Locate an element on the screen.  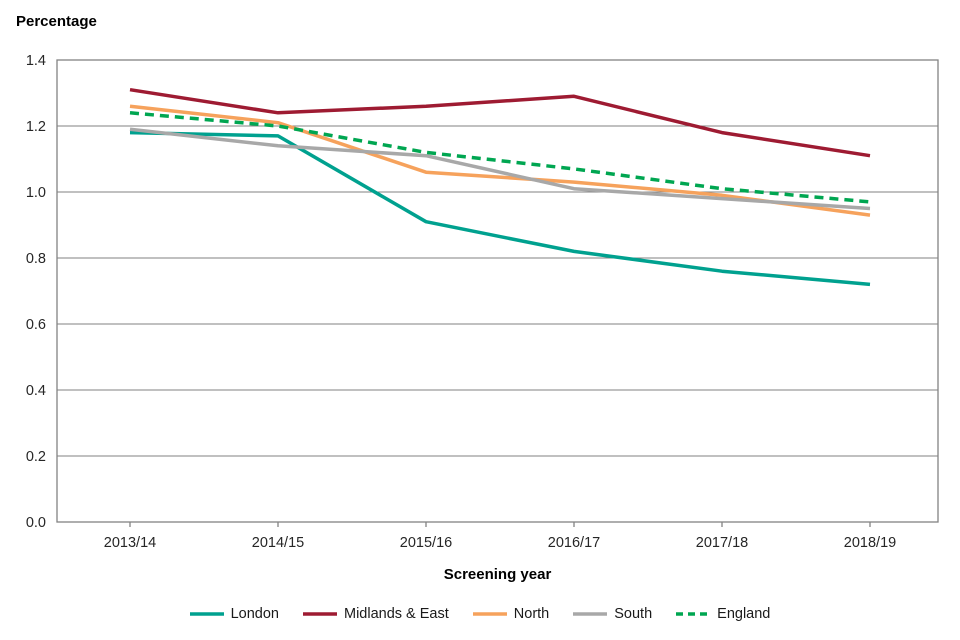
legend-label-england: England is located at coordinates (744, 614).